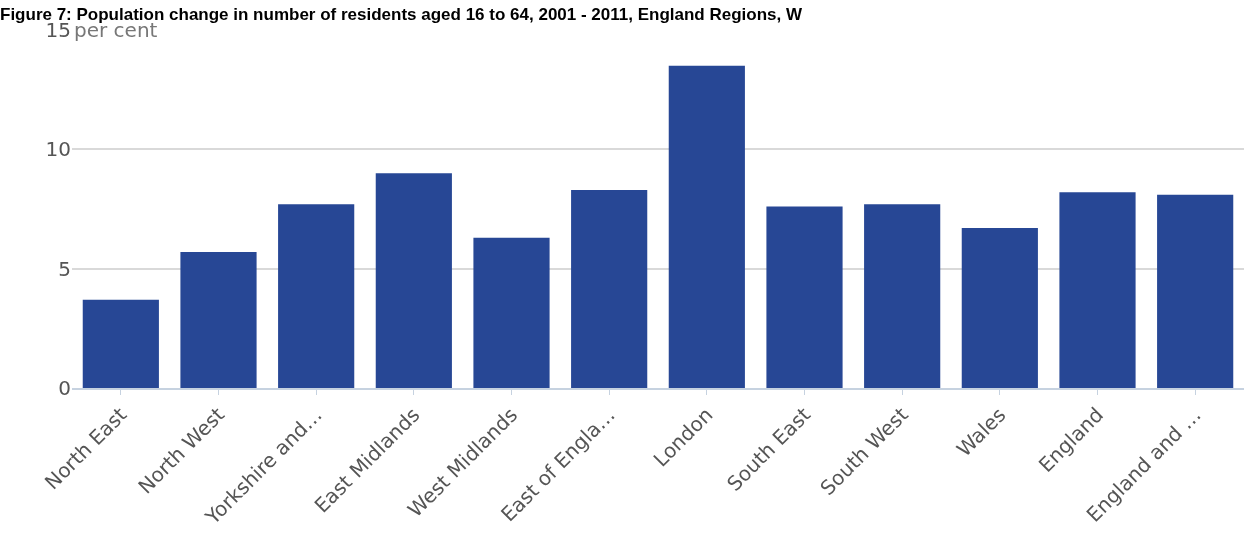 The image size is (1248, 533). Describe the element at coordinates (58, 149) in the screenshot. I see `y-tick-label: 10` at that location.